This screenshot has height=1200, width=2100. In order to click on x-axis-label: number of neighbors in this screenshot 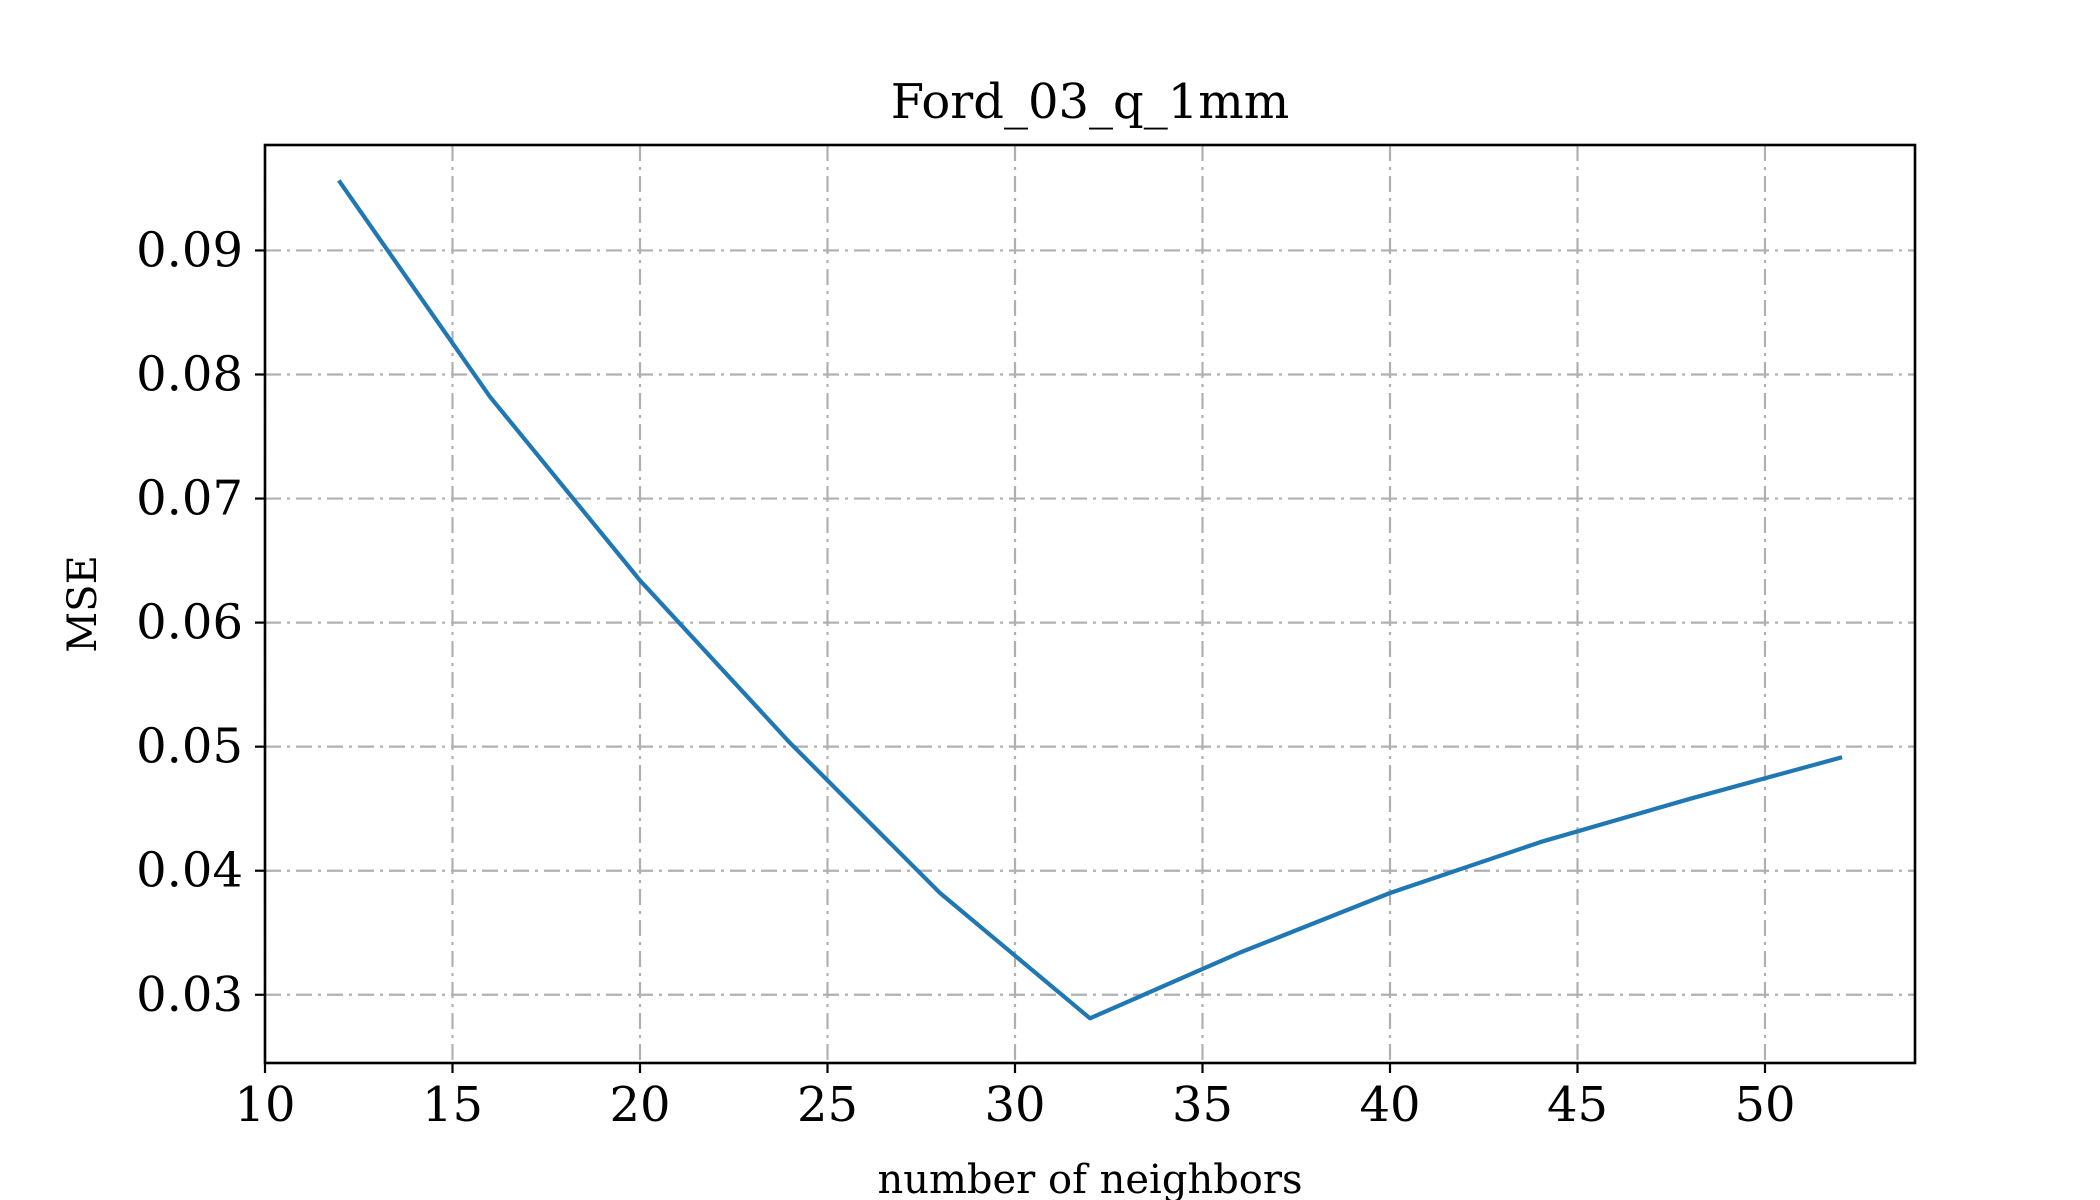, I will do `click(1089, 1178)`.